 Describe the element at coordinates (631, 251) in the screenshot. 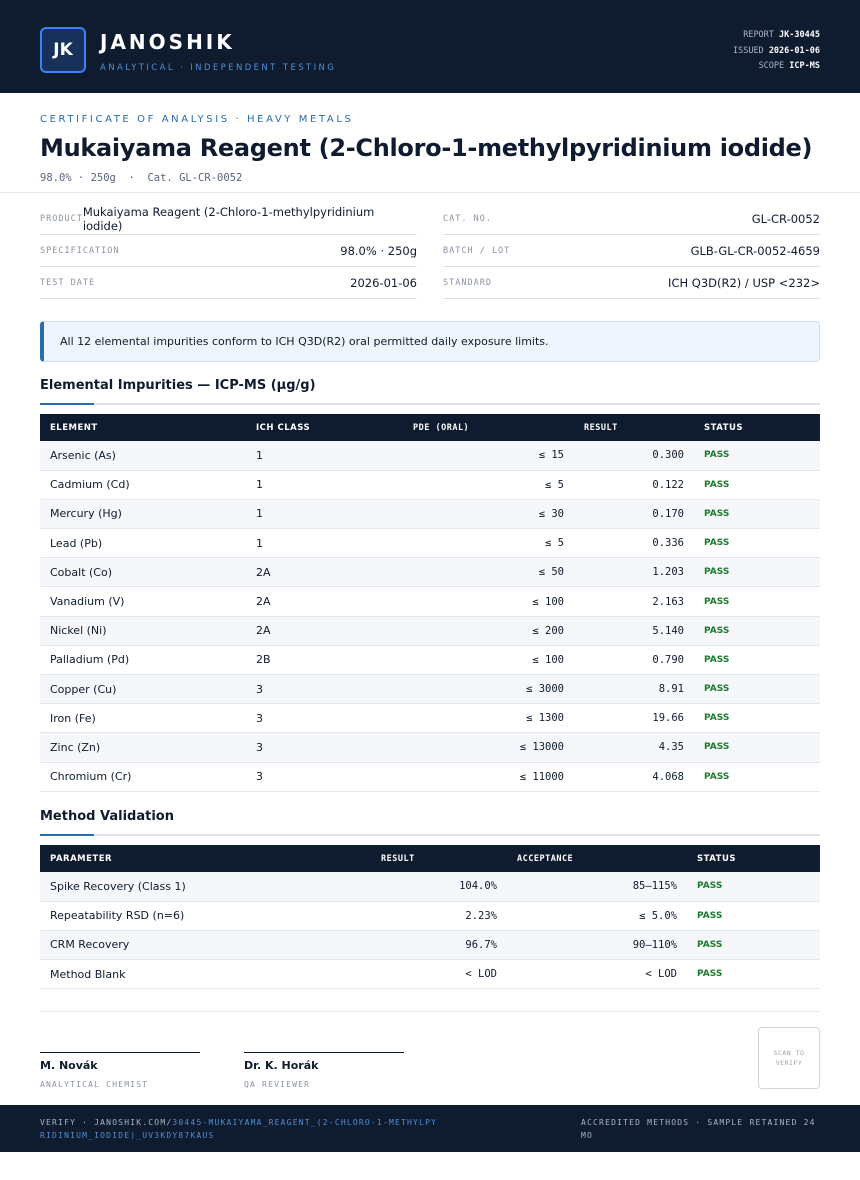

I see `info-row: BATCH / LOT GLB-GL-CR-0052-4659` at that location.